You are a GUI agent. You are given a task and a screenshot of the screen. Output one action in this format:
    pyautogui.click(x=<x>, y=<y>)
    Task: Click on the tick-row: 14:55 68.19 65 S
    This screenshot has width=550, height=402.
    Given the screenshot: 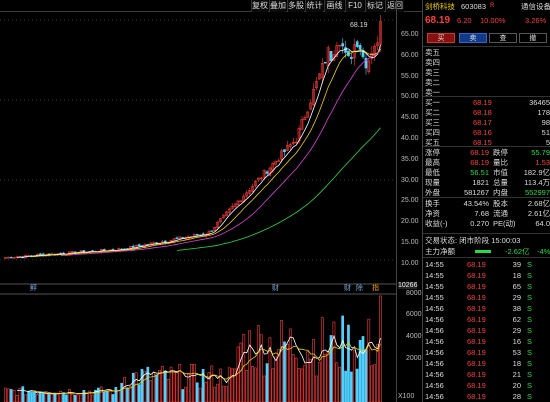 What is the action you would take?
    pyautogui.click(x=487, y=286)
    